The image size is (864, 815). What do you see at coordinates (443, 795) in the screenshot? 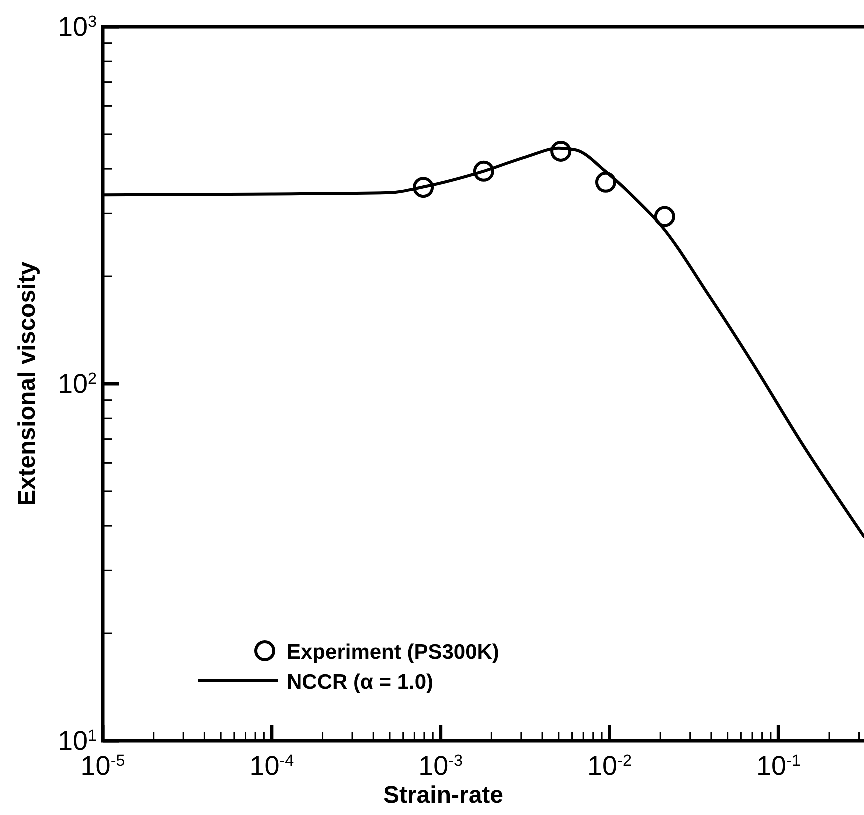
I see `x-axis-title: Strain-rate` at bounding box center [443, 795].